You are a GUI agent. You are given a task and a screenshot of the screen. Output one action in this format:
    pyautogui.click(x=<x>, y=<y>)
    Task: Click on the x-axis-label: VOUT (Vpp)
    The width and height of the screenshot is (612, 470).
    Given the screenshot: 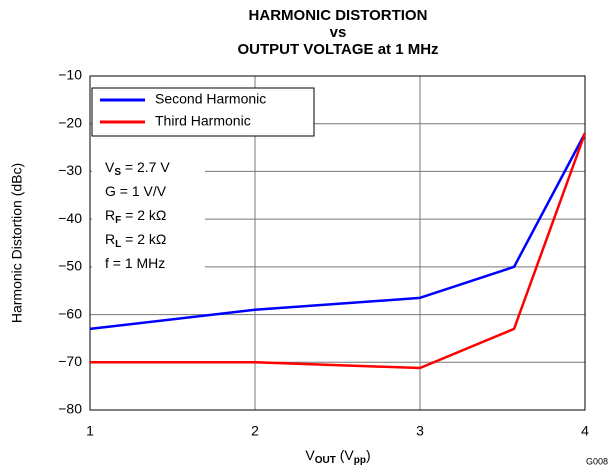 What is the action you would take?
    pyautogui.click(x=337, y=456)
    